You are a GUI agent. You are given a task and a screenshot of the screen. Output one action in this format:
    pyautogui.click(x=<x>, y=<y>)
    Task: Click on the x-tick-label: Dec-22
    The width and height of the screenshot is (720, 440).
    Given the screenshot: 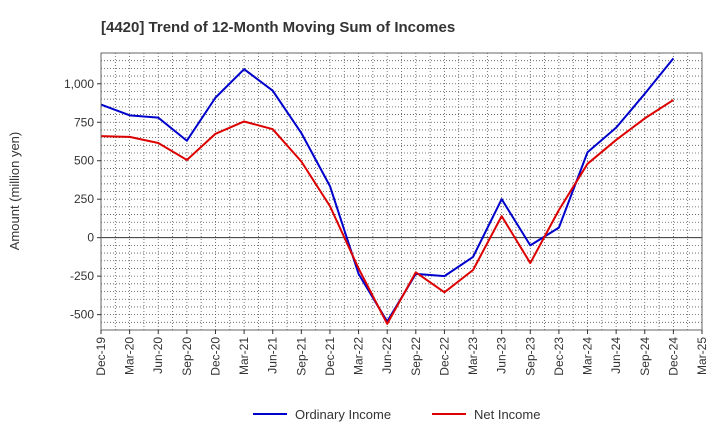 What is the action you would take?
    pyautogui.click(x=444, y=356)
    